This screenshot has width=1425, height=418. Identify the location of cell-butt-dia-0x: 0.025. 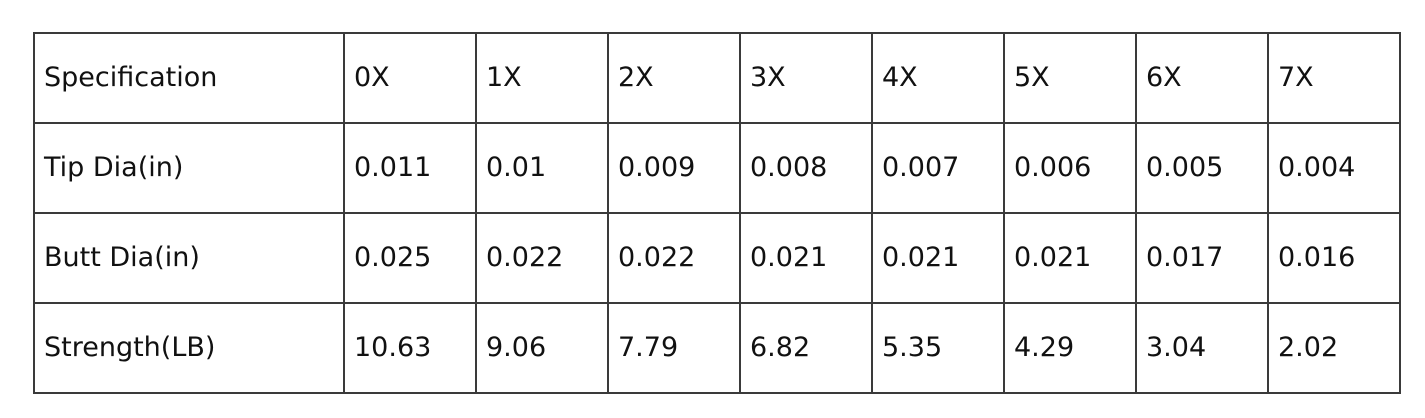
(410, 258).